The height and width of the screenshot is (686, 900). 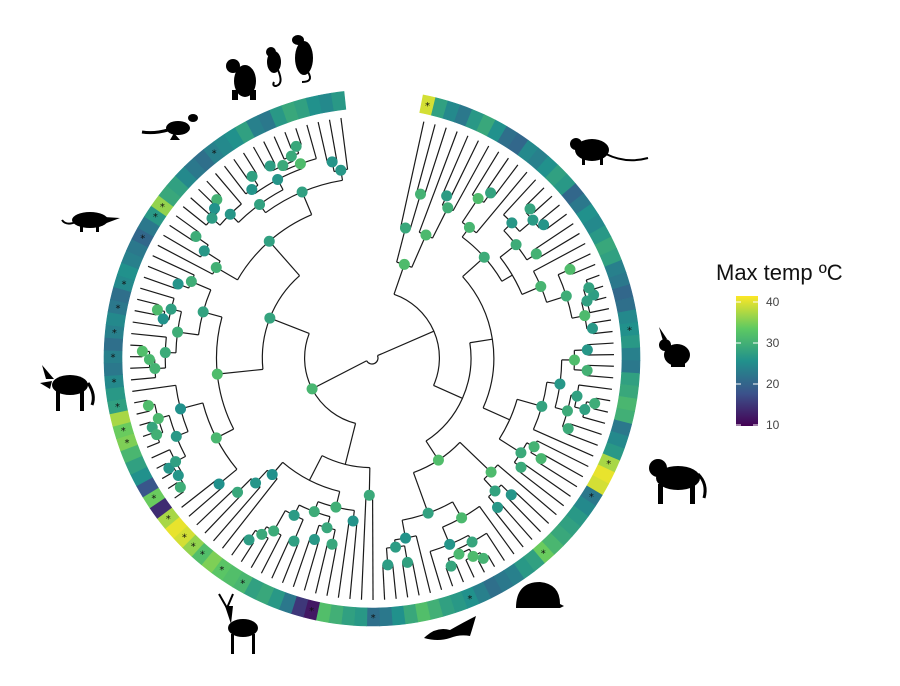 I want to click on legend-colorbar, so click(x=747, y=361).